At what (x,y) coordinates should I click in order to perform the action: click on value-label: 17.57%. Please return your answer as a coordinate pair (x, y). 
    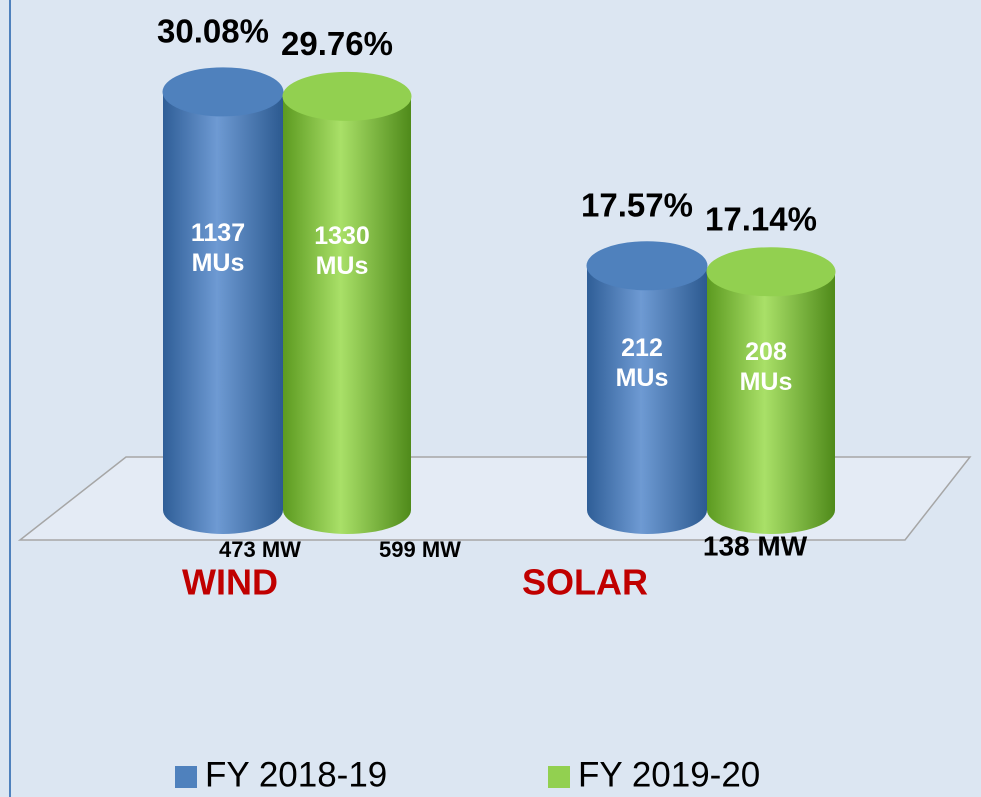
    Looking at the image, I should click on (637, 204).